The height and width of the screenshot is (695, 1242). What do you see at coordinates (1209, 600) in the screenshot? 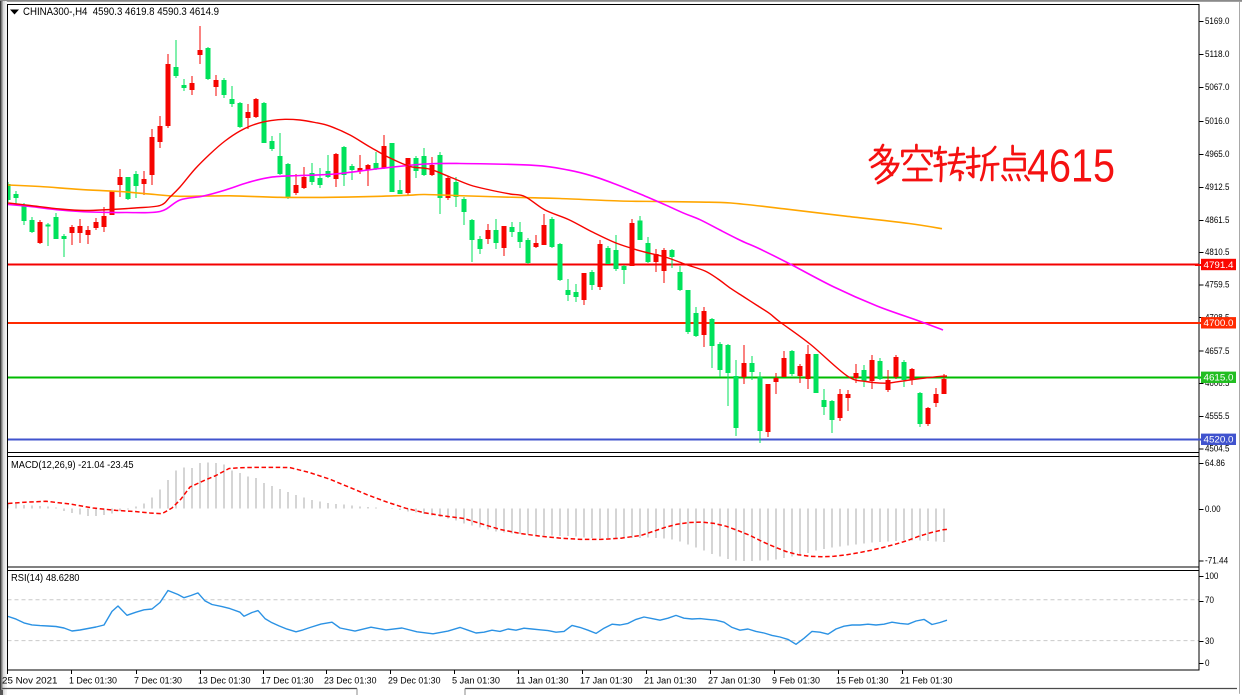
I see `svg-text: 70` at bounding box center [1209, 600].